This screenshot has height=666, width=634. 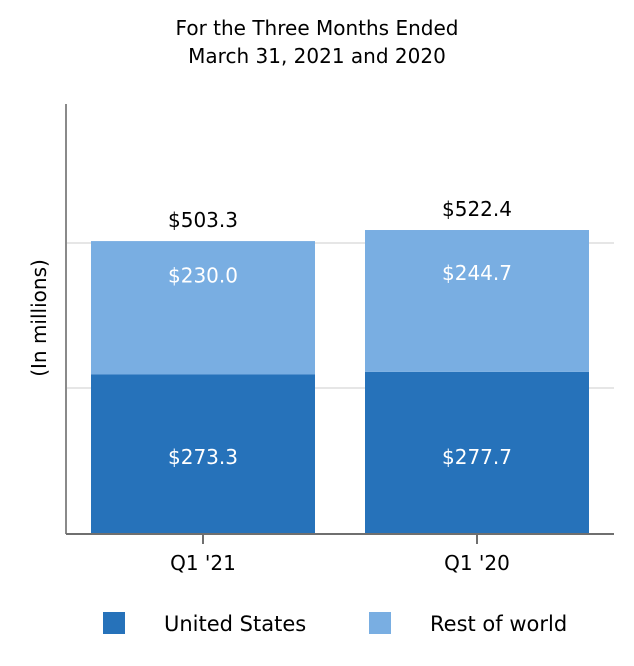 I want to click on data-label-rest-of-world-q1-20: $244.7, so click(x=477, y=273).